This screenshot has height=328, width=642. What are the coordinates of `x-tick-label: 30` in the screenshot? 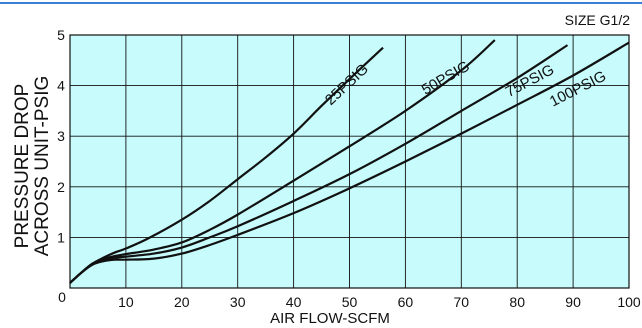 It's located at (238, 302).